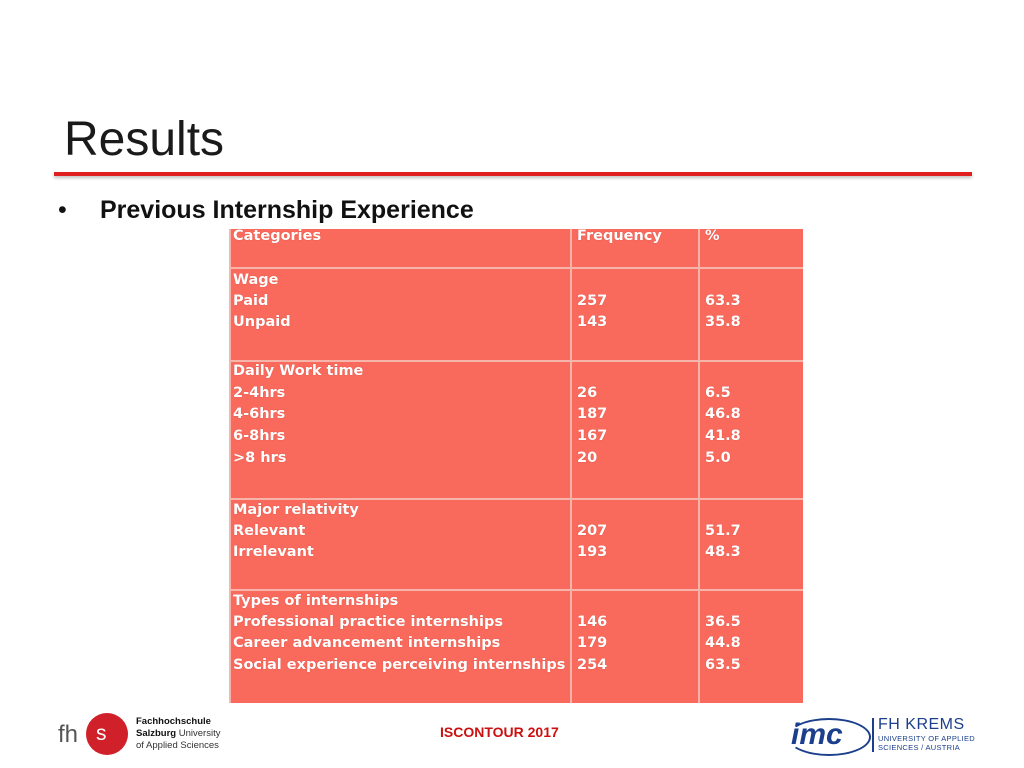 The height and width of the screenshot is (768, 1024). What do you see at coordinates (259, 393) in the screenshot?
I see `row-label: 2-4hrs` at bounding box center [259, 393].